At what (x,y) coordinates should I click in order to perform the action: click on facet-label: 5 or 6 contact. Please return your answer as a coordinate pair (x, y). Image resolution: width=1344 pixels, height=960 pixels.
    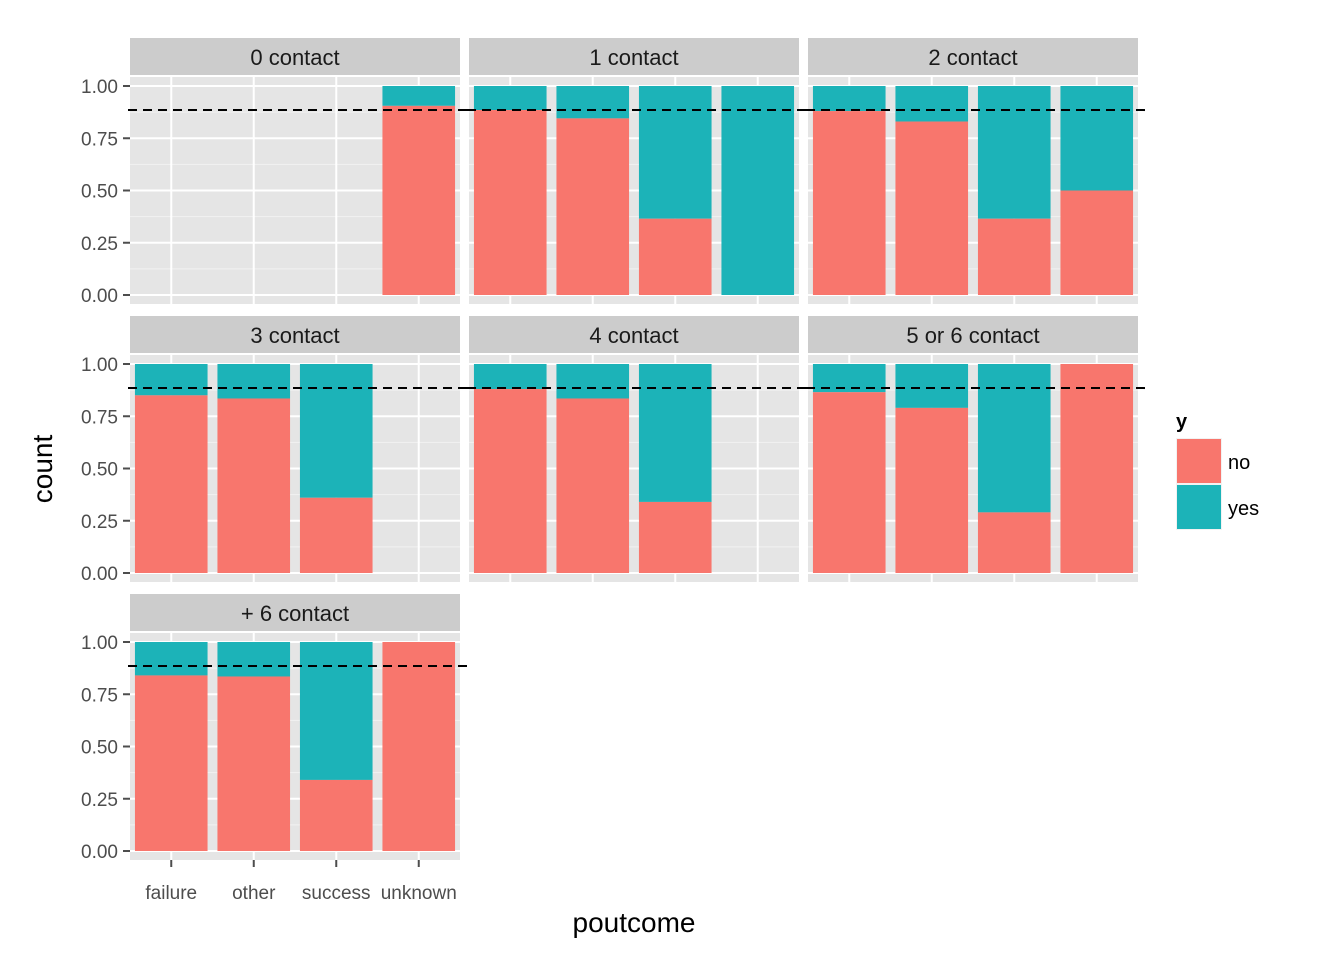
    Looking at the image, I should click on (972, 335).